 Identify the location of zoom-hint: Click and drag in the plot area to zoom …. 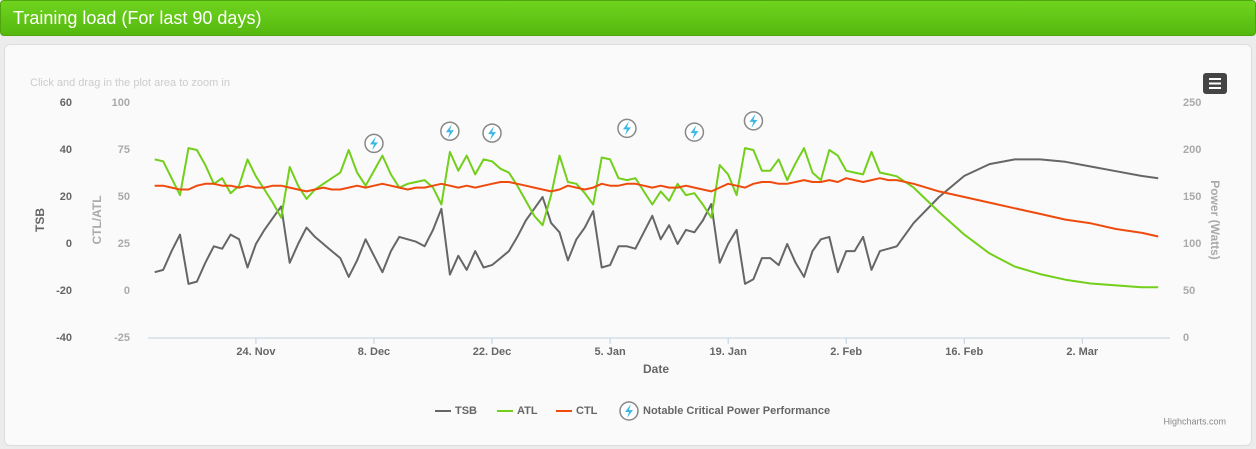
(130, 83).